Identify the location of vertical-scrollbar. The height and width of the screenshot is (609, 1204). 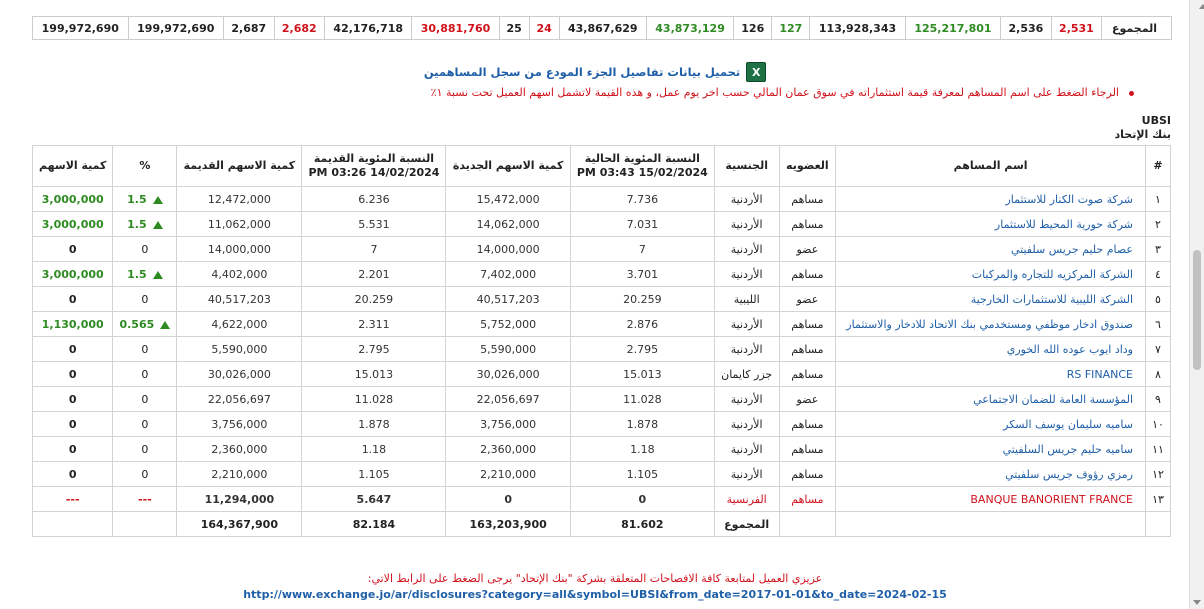
(1196, 304).